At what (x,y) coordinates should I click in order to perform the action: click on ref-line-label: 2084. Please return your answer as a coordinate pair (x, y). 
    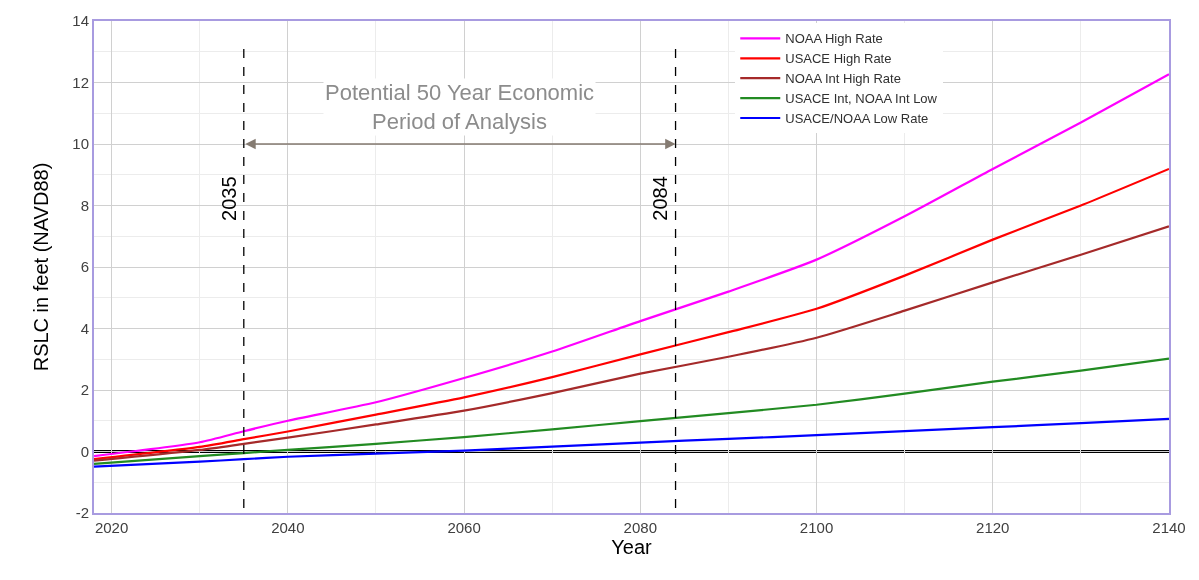
    Looking at the image, I should click on (660, 198).